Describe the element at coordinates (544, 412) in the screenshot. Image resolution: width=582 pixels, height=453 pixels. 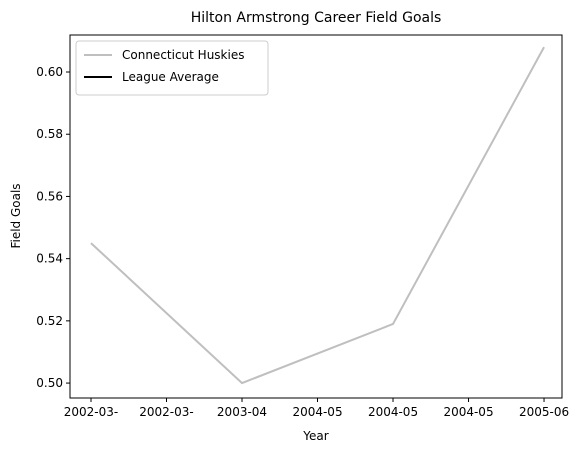
I see `x-tick-label: 2005-06` at that location.